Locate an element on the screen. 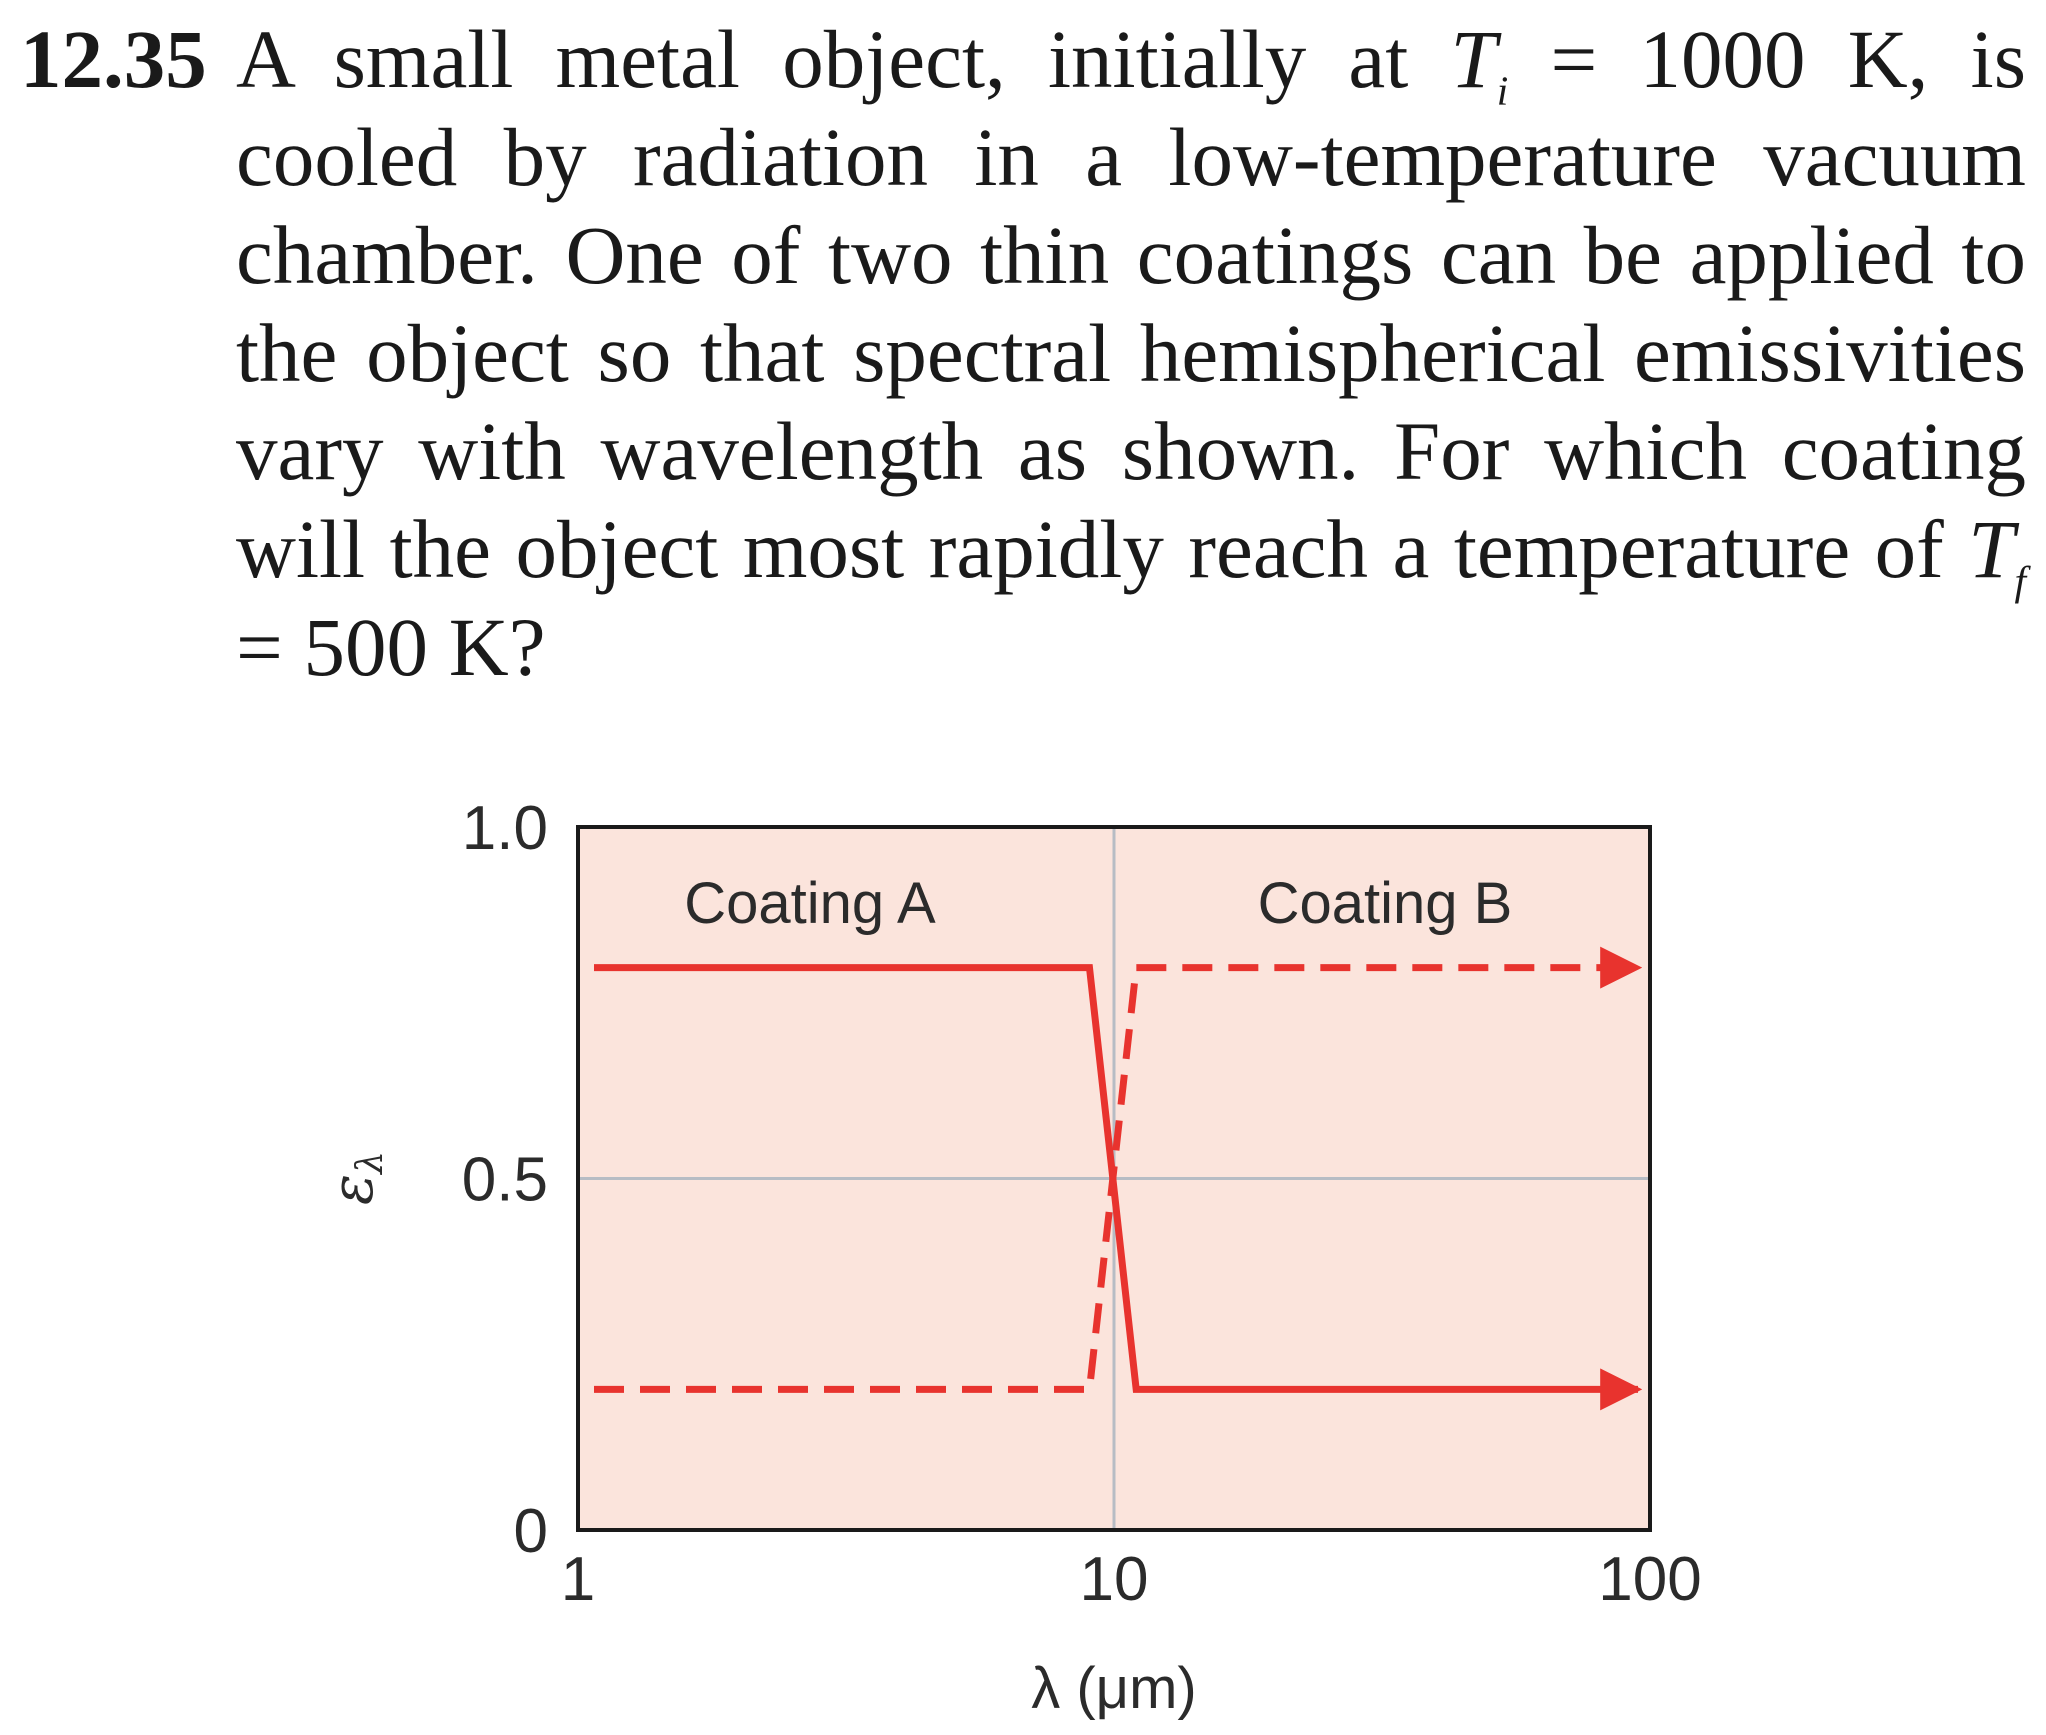  problem-text-part-1: A small metal object, initially at is located at coordinates (843, 59).